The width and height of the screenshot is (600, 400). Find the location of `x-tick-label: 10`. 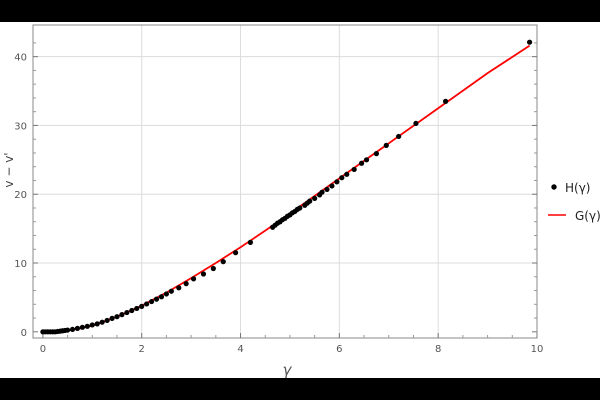

x-tick-label: 10 is located at coordinates (537, 349).